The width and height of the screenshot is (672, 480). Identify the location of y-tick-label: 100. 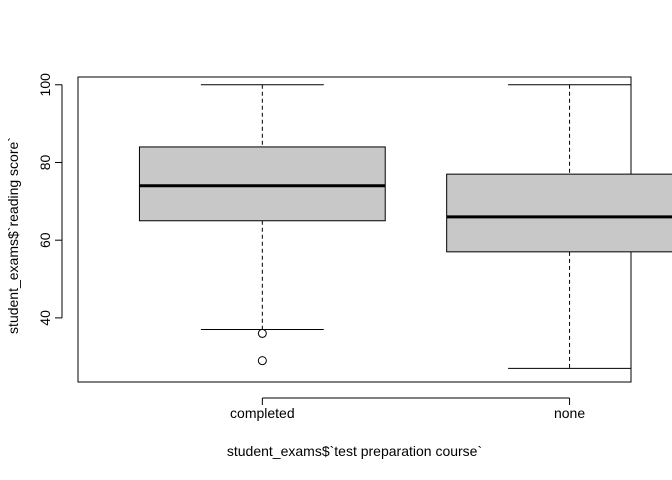
(45, 85).